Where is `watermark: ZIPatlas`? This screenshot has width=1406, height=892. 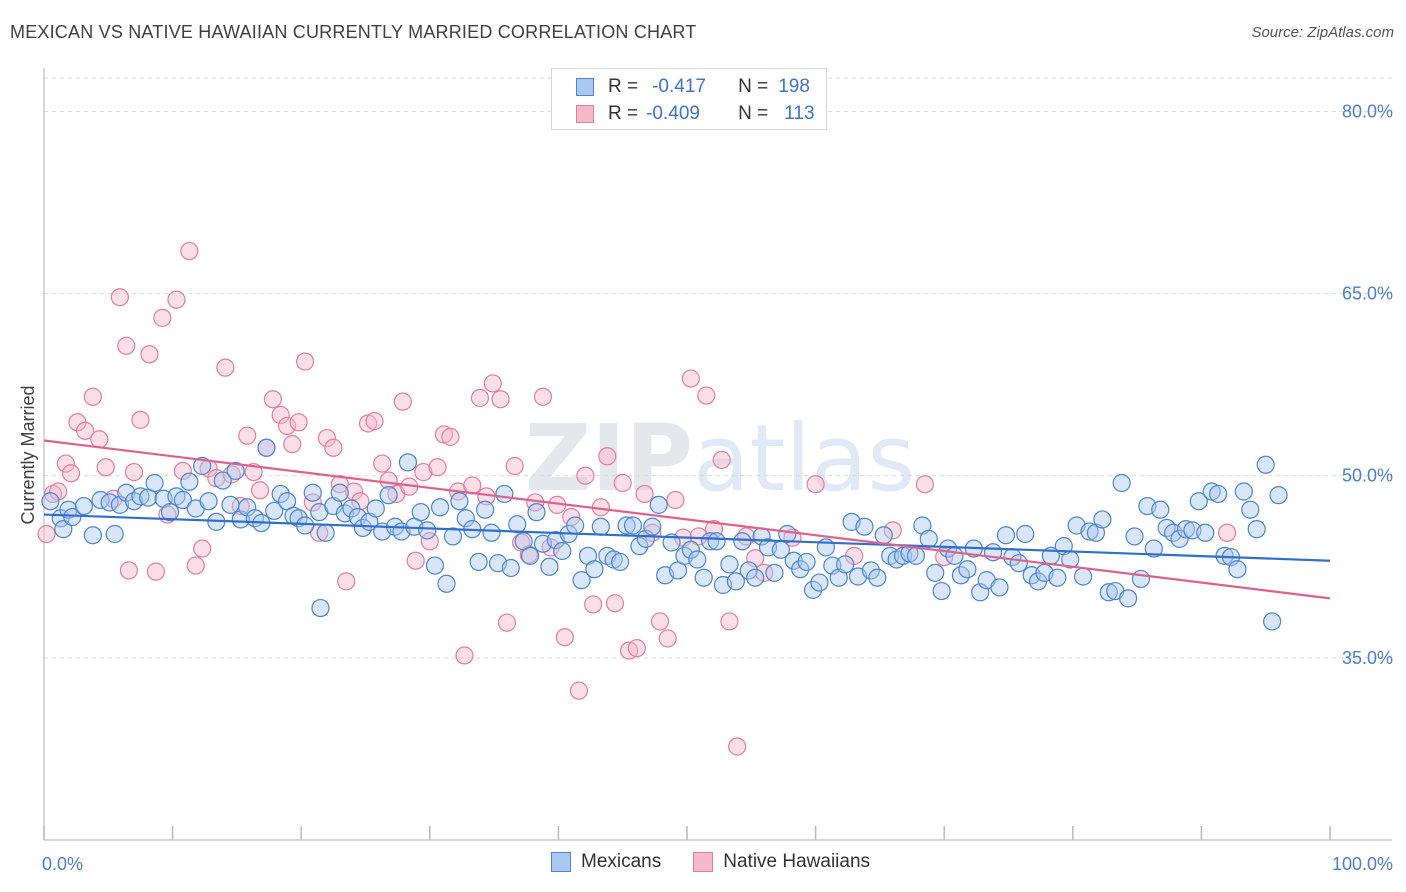 watermark: ZIPatlas is located at coordinates (720, 458).